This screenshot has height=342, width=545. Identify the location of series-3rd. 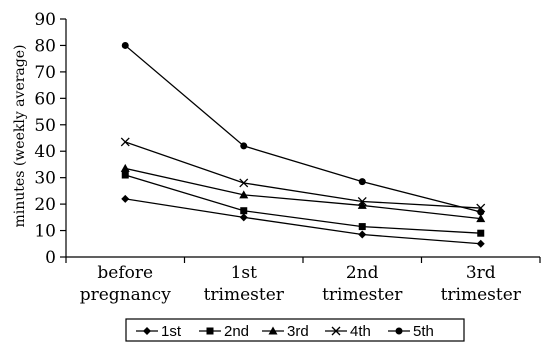
(303, 193).